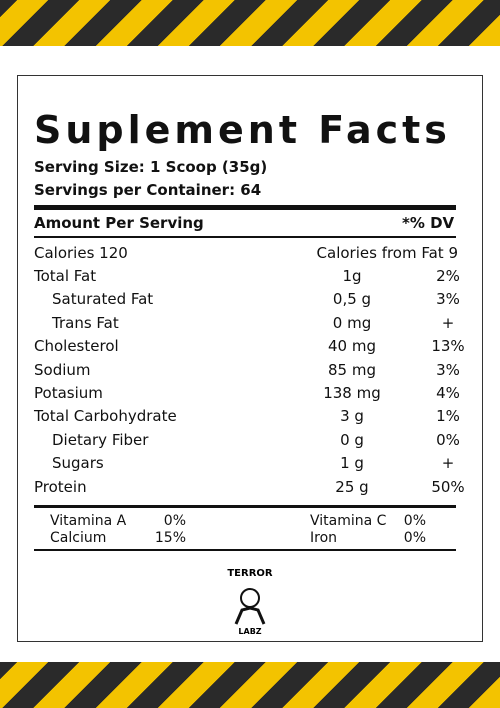 This screenshot has height=708, width=500. Describe the element at coordinates (352, 439) in the screenshot. I see `nutrient-amount: 0 g` at that location.